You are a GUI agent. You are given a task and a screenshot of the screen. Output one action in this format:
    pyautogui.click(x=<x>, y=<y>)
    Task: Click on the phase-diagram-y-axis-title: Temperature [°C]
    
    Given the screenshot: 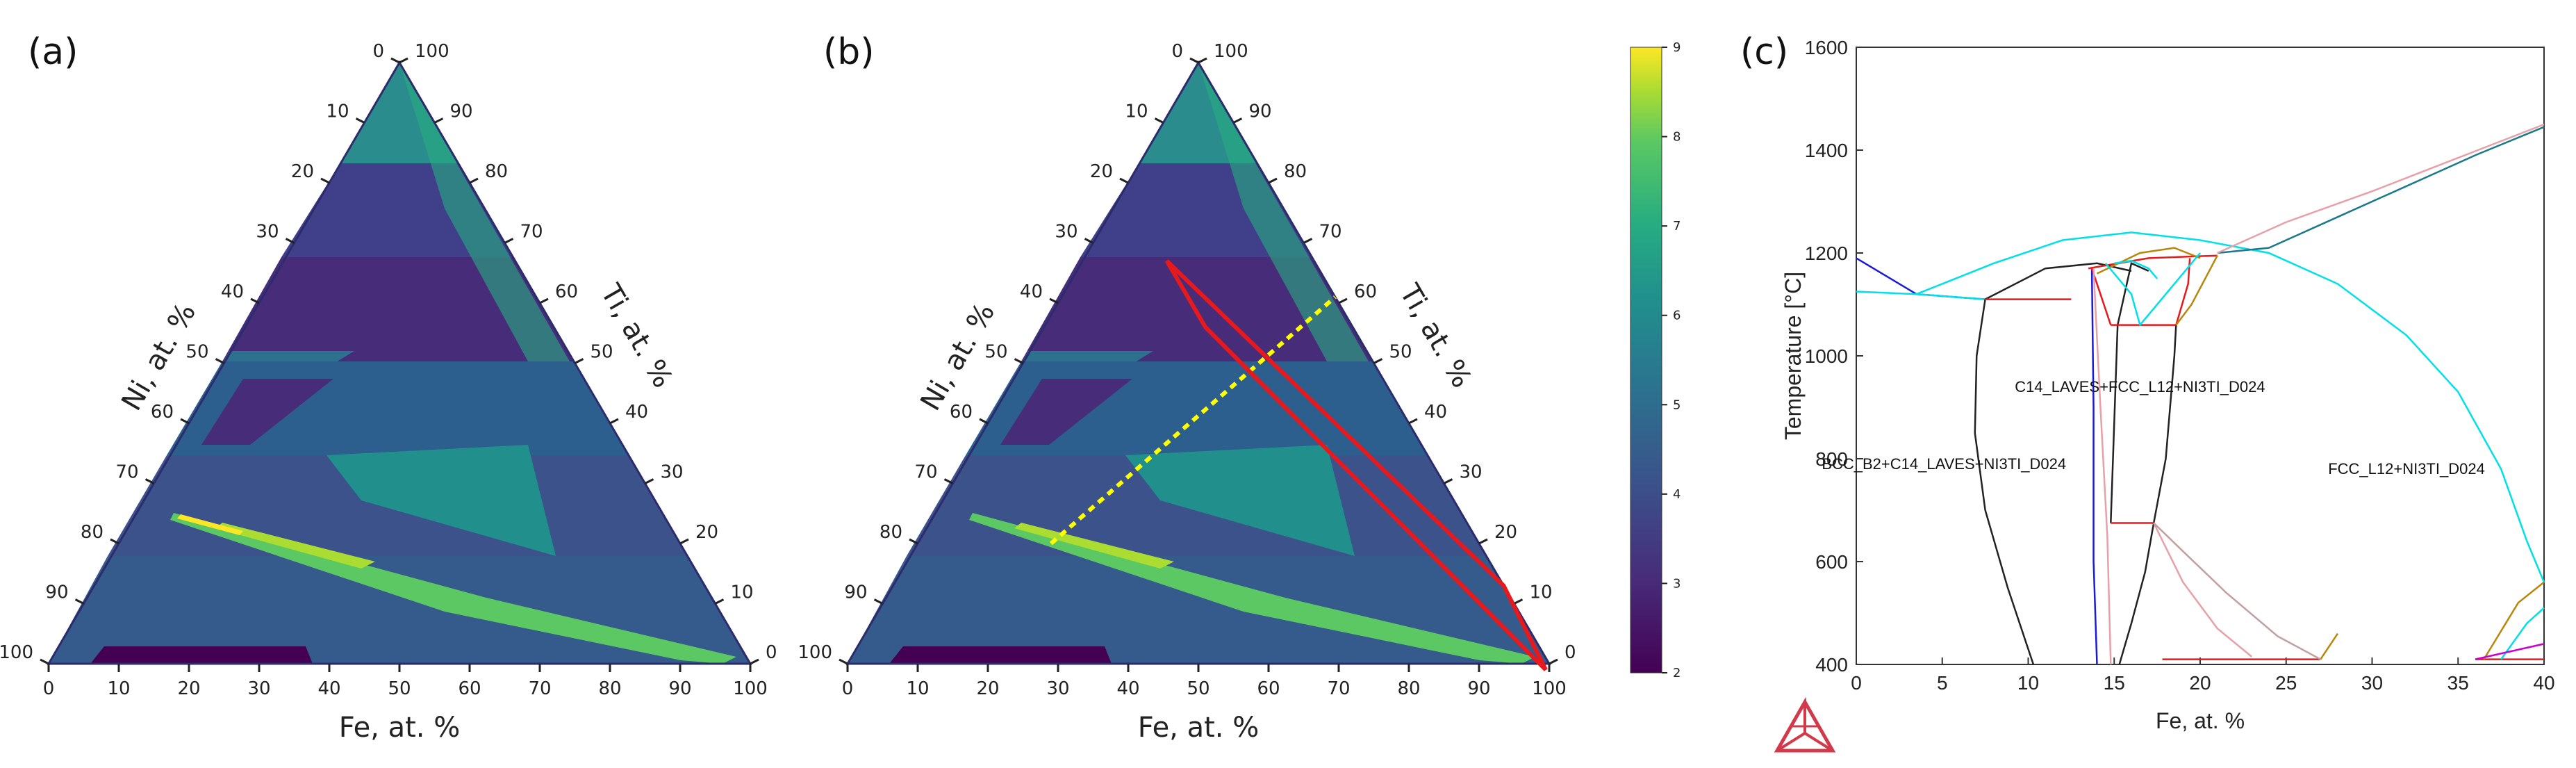 What is the action you would take?
    pyautogui.click(x=1793, y=356)
    